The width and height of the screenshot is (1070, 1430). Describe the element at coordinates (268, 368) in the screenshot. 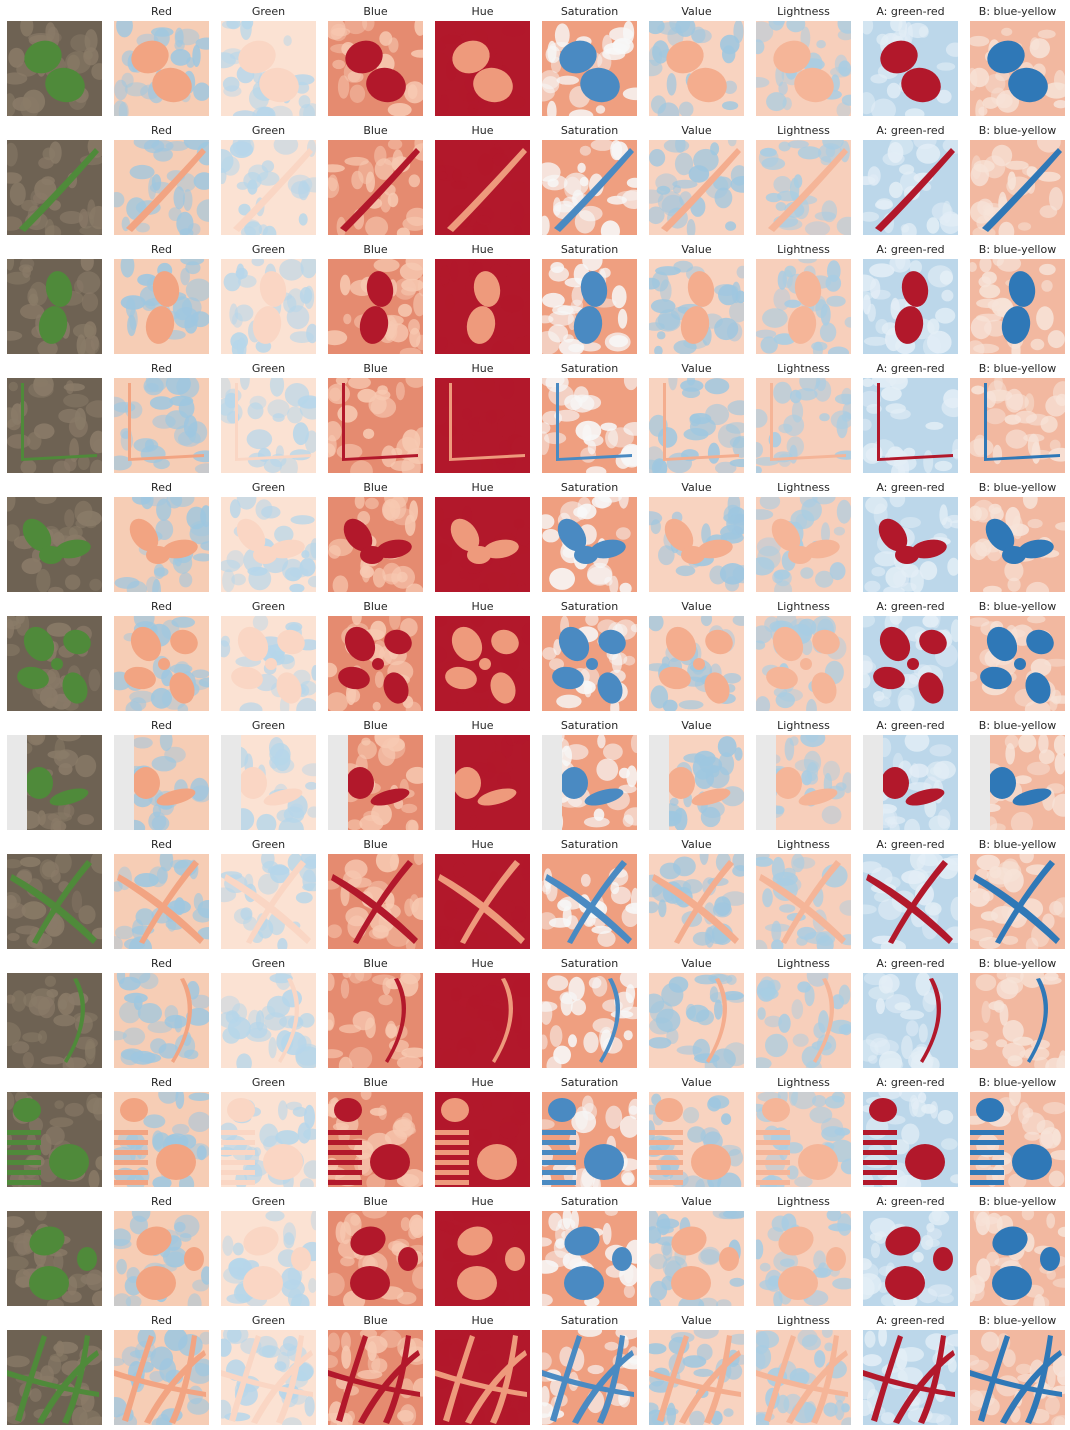

I see `panel-title: Green` at that location.